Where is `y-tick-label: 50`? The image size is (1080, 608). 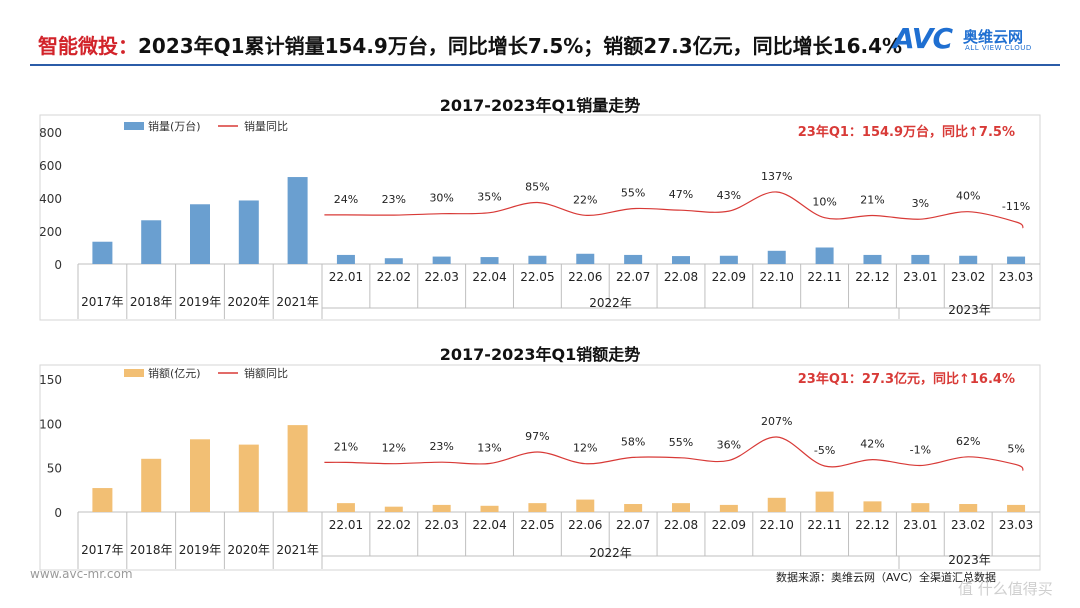
y-tick-label: 50 is located at coordinates (54, 469).